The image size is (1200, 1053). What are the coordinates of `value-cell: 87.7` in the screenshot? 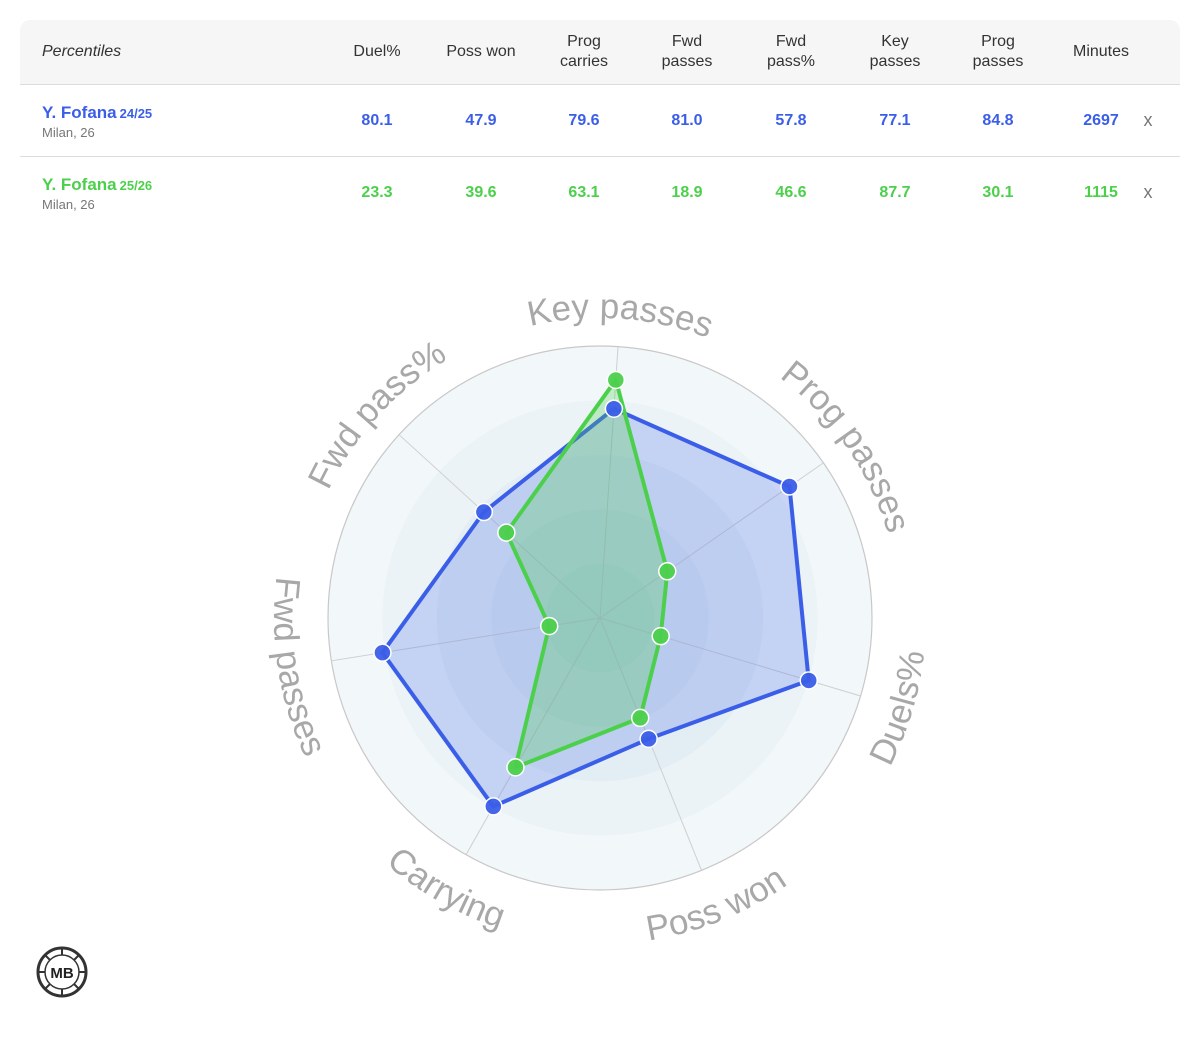 It's located at (895, 192).